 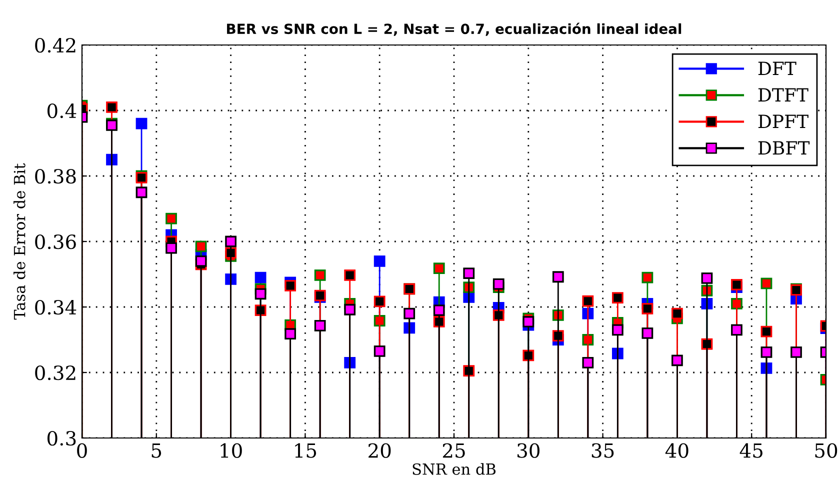 I want to click on y-tick-label: 0.3, so click(x=62, y=438).